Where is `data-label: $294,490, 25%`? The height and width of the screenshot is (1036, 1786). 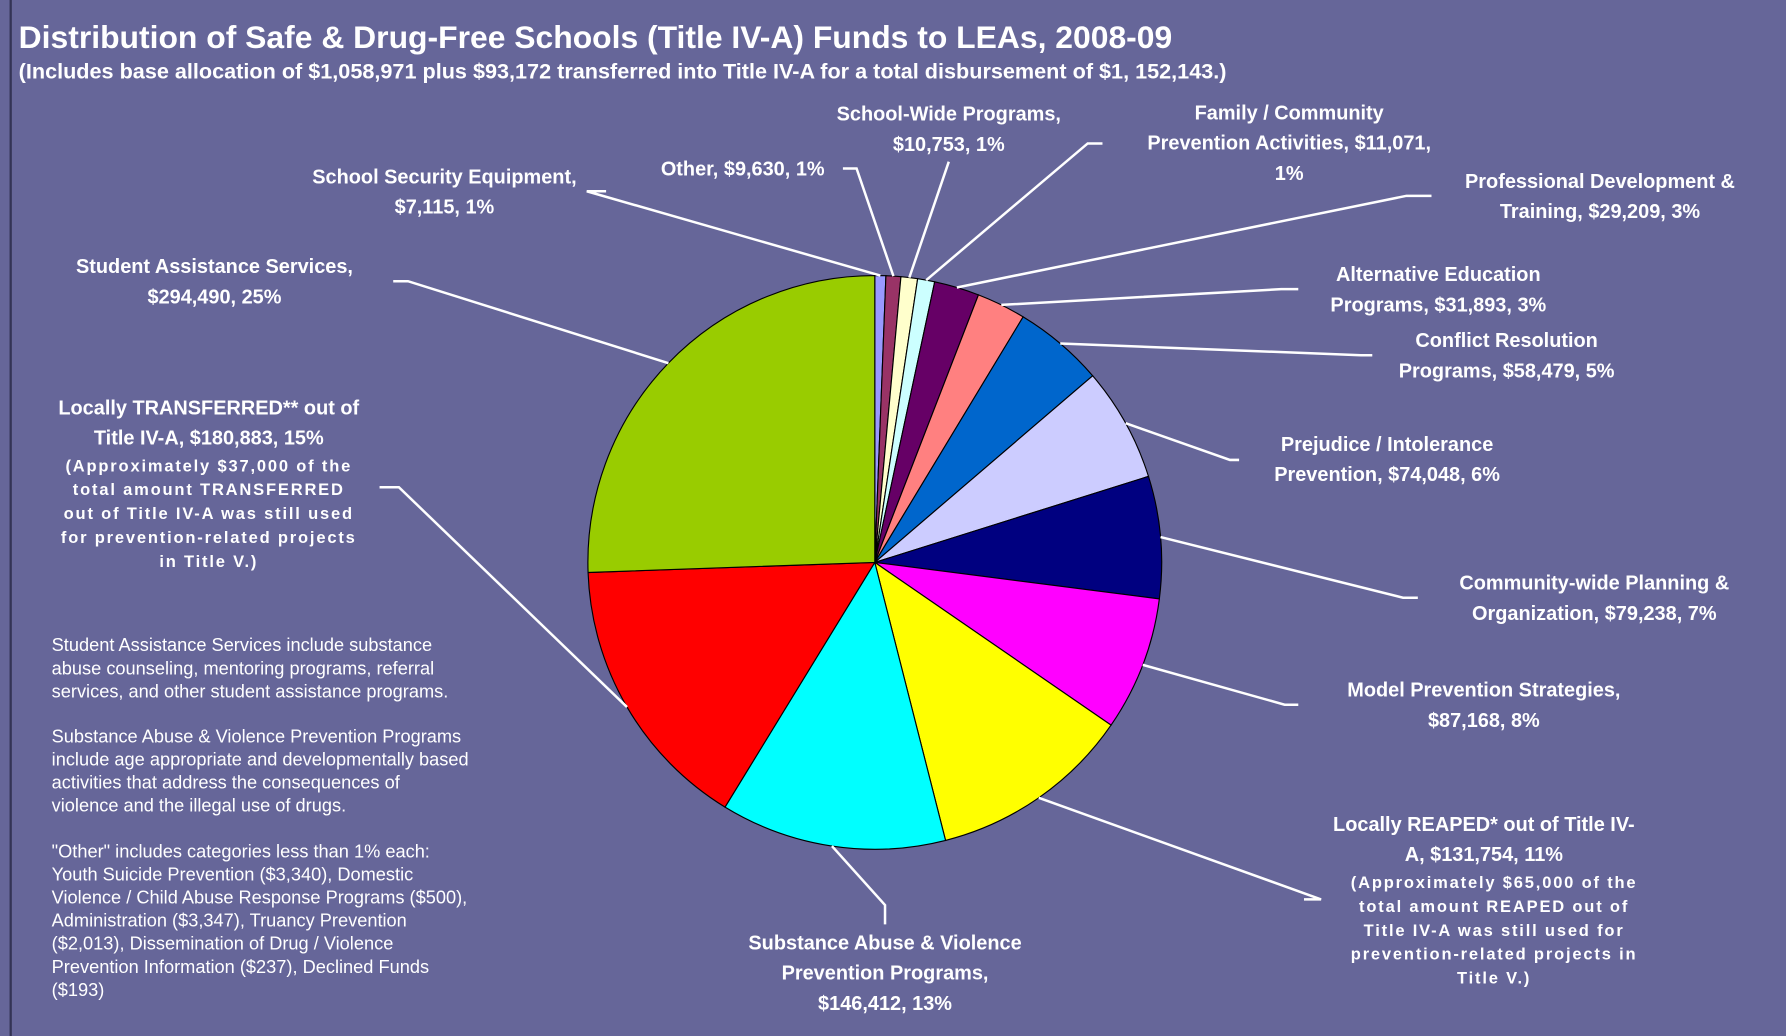
data-label: $294,490, 25% is located at coordinates (215, 297).